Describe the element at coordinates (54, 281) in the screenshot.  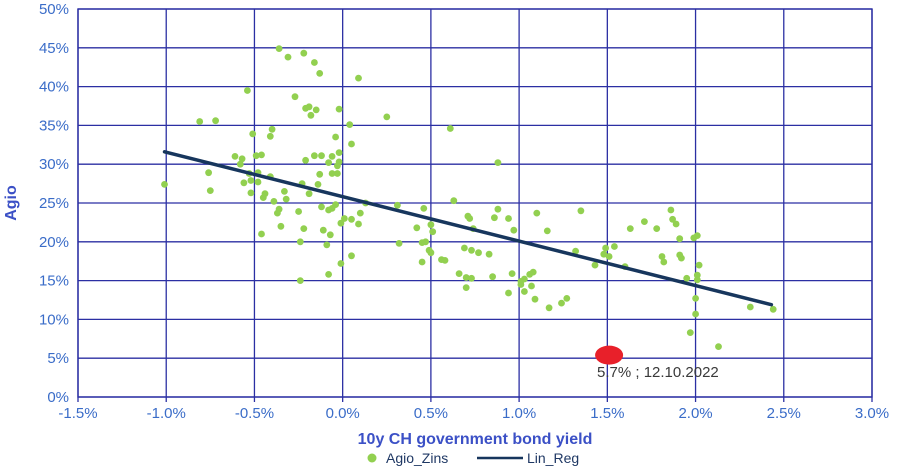
I see `y-tick-label: 15%` at that location.